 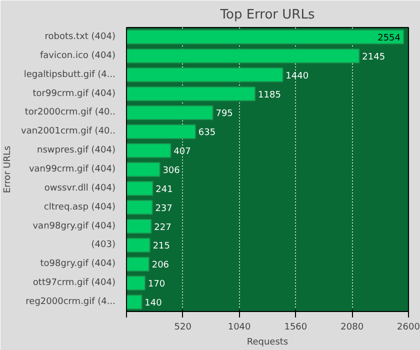 What do you see at coordinates (183, 327) in the screenshot?
I see `x-tick-label: 520` at bounding box center [183, 327].